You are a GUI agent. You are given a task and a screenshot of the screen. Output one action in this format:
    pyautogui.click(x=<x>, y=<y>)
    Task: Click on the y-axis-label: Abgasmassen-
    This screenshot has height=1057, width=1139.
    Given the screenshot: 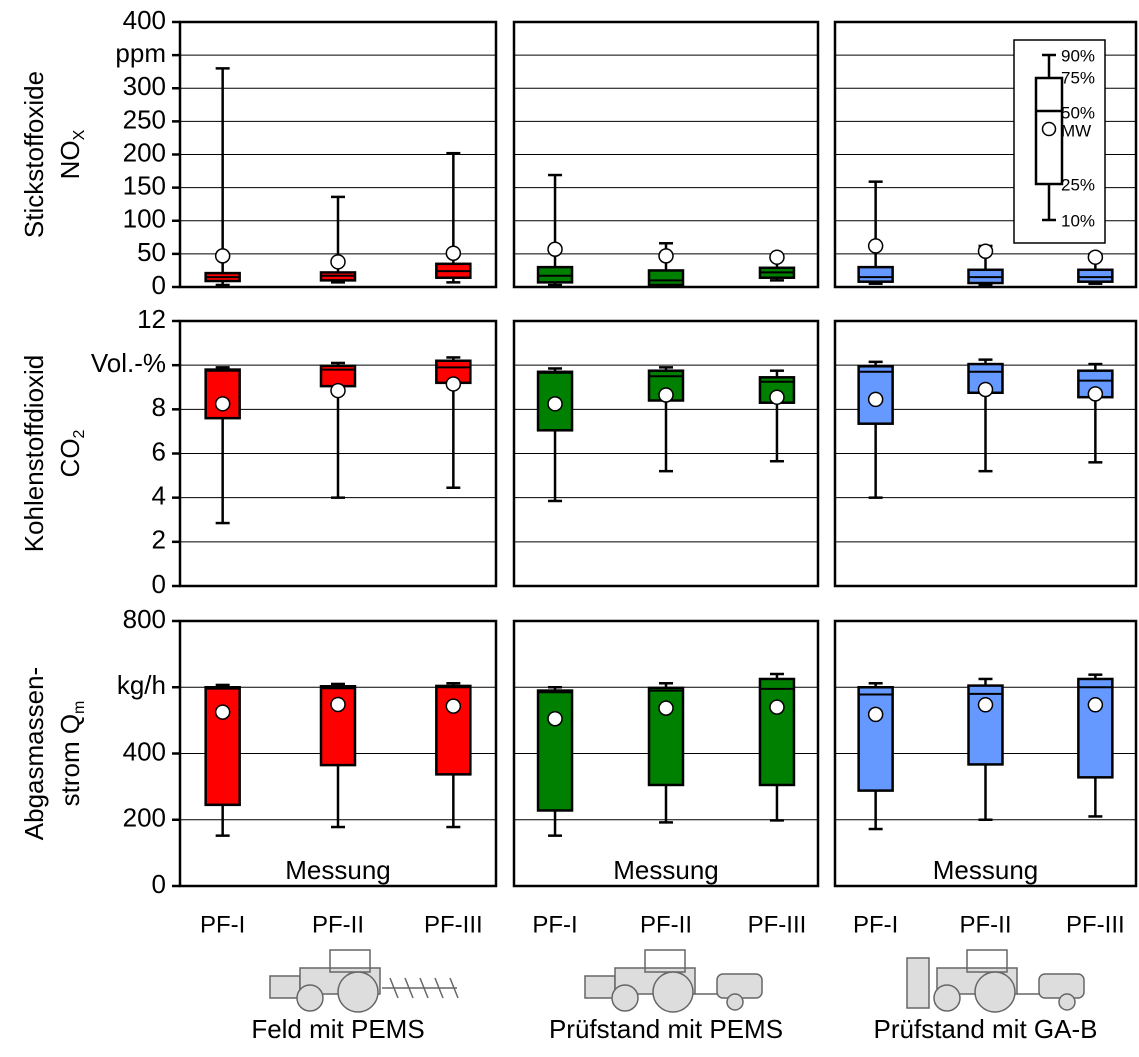 What is the action you would take?
    pyautogui.click(x=34, y=753)
    